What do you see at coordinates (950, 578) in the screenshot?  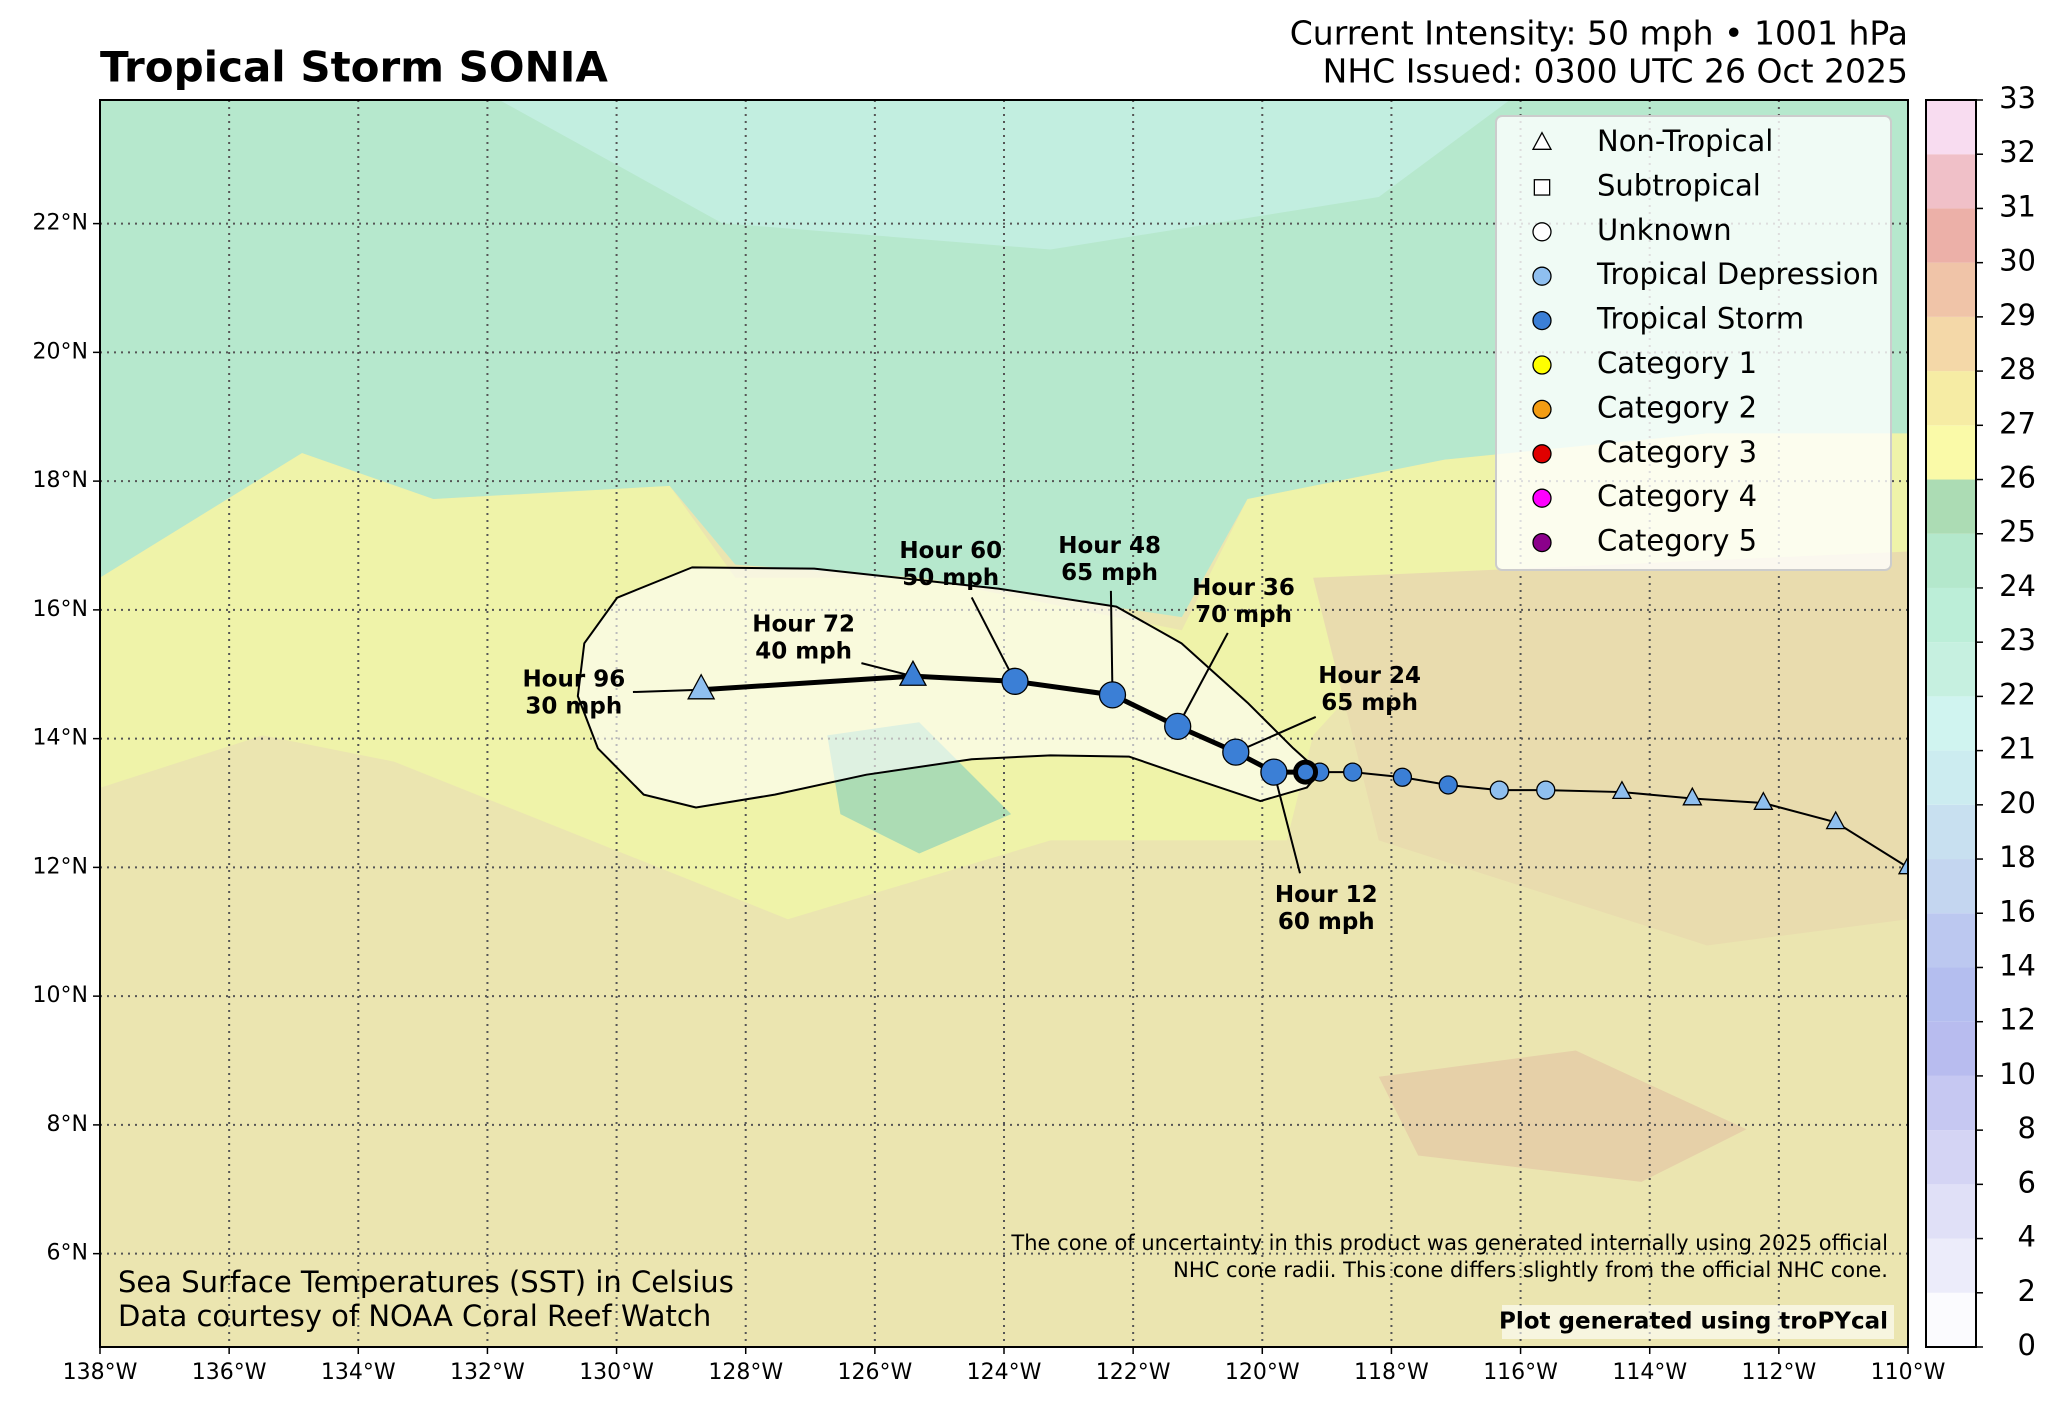 I see `forecast-intensity: 50 mph` at bounding box center [950, 578].